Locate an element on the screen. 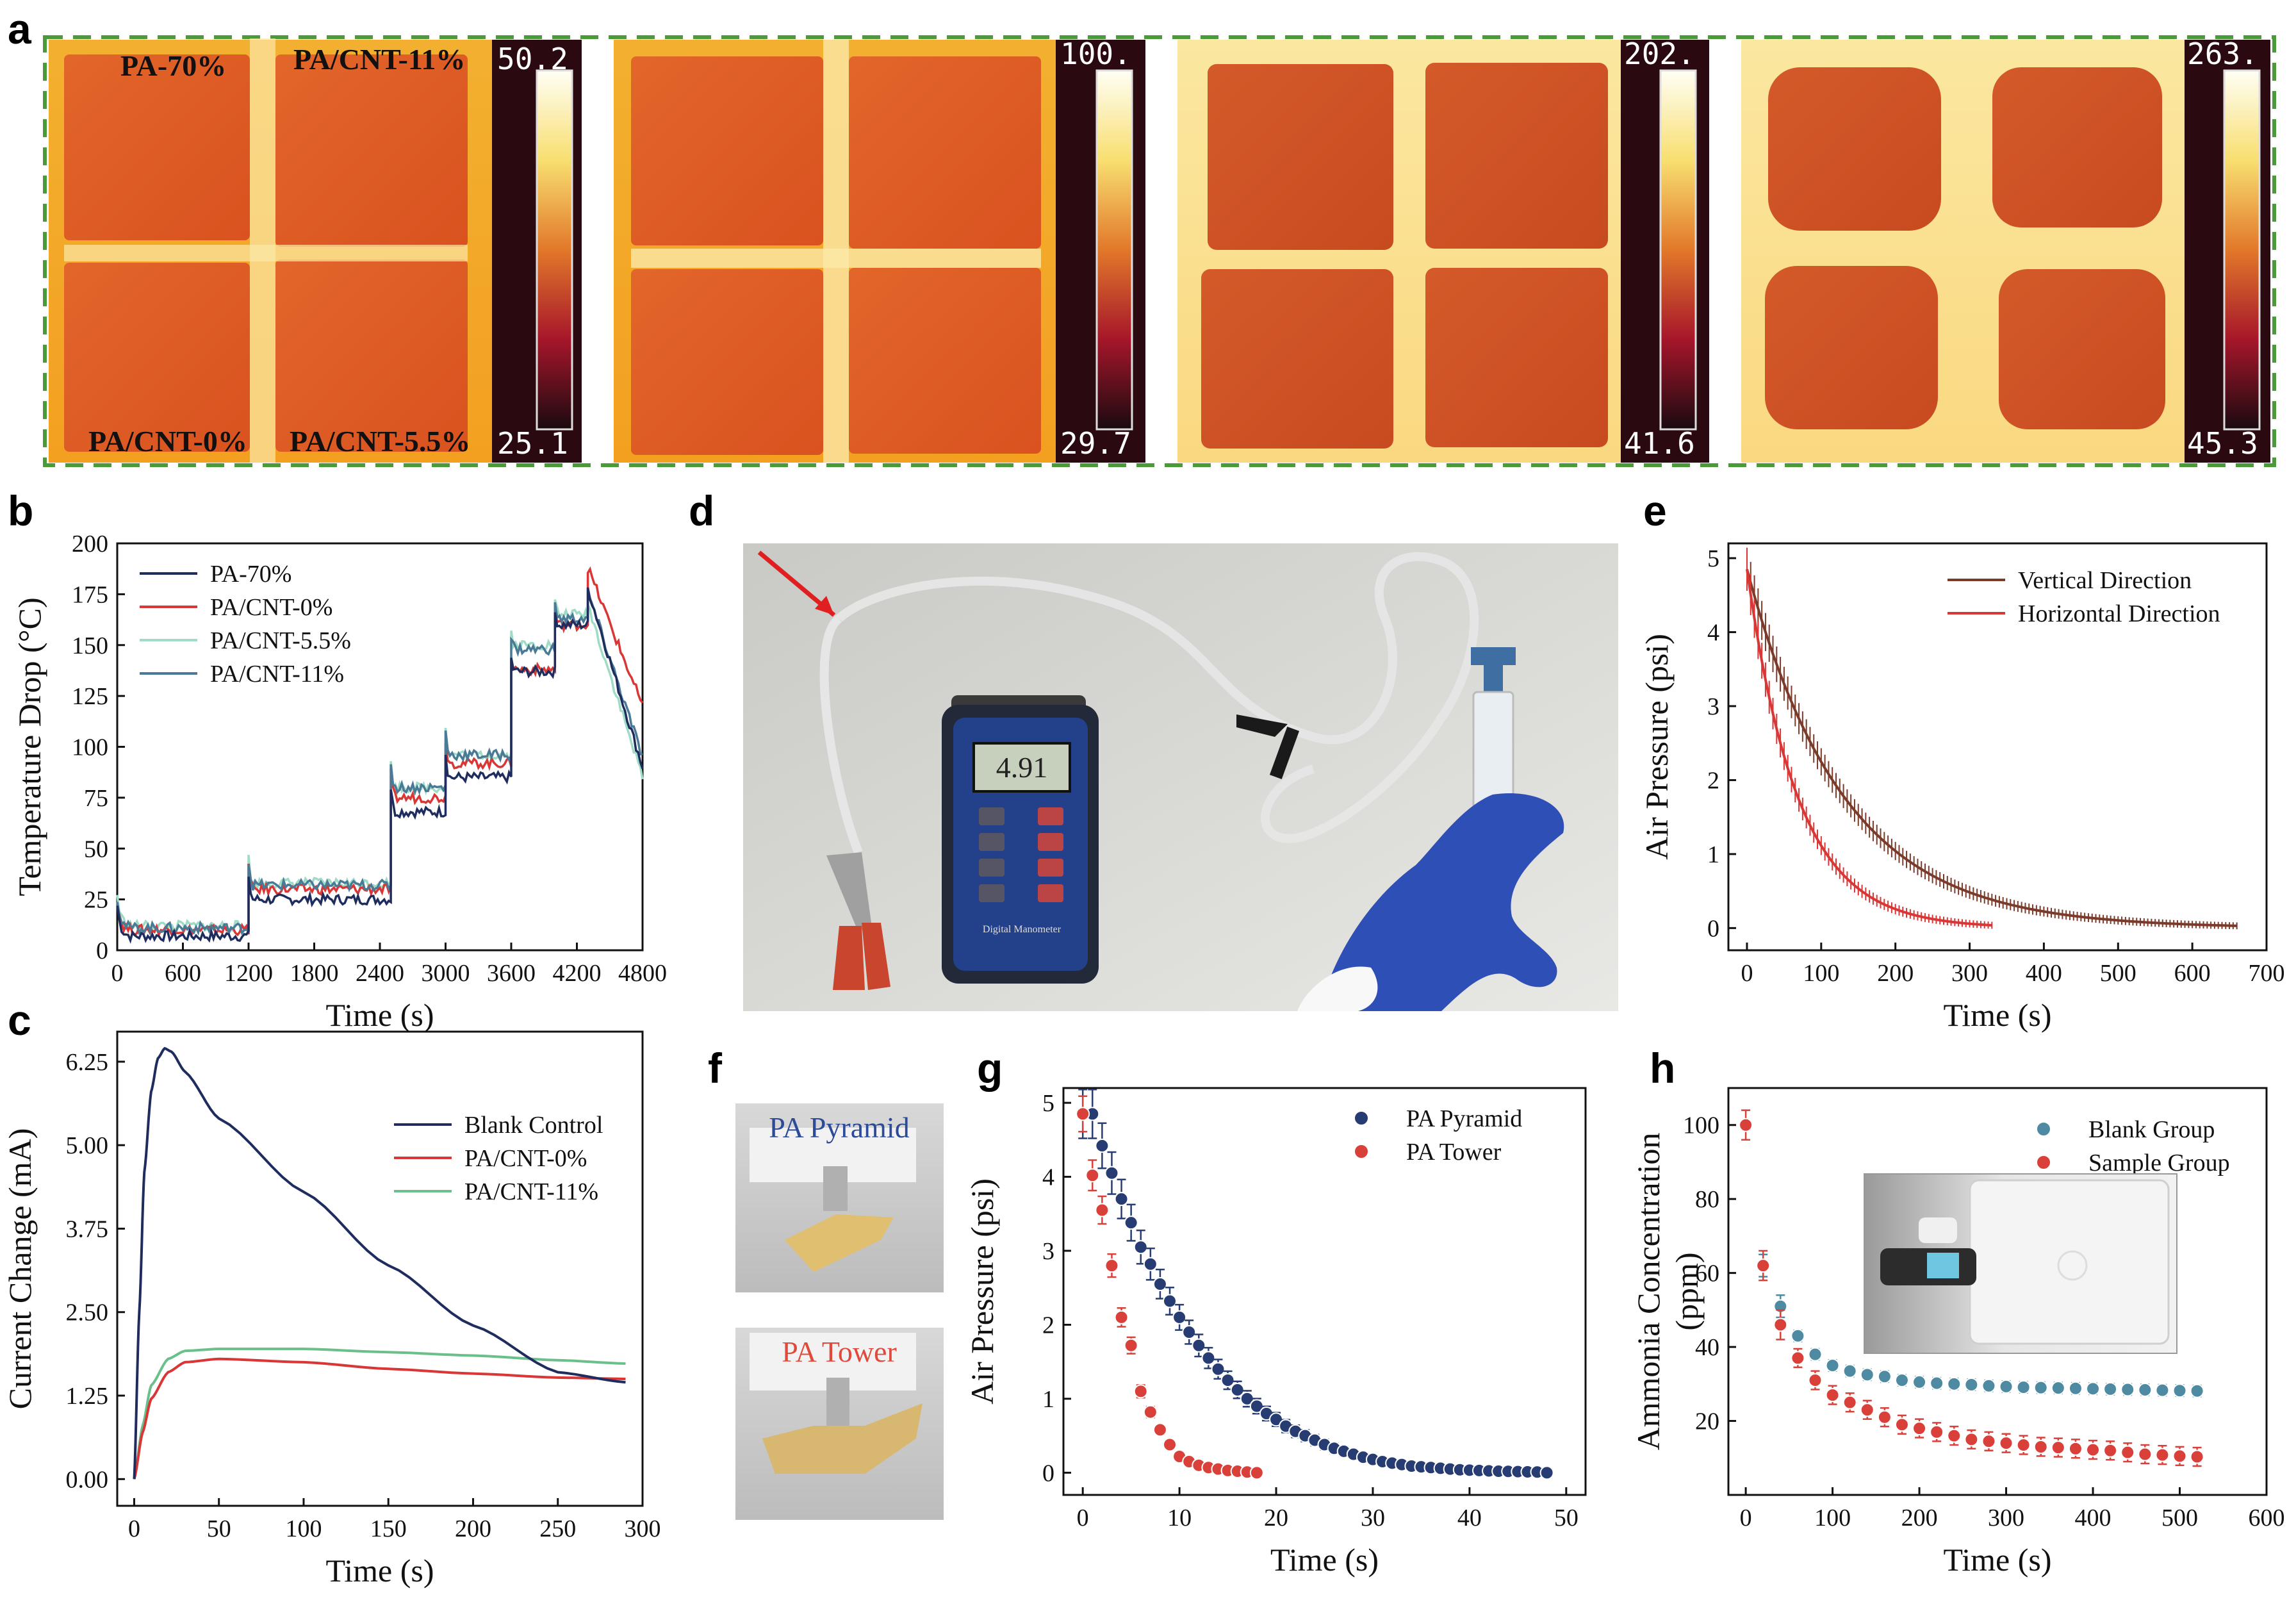 The width and height of the screenshot is (2296, 1600). panel-label-b: b is located at coordinates (20, 510).